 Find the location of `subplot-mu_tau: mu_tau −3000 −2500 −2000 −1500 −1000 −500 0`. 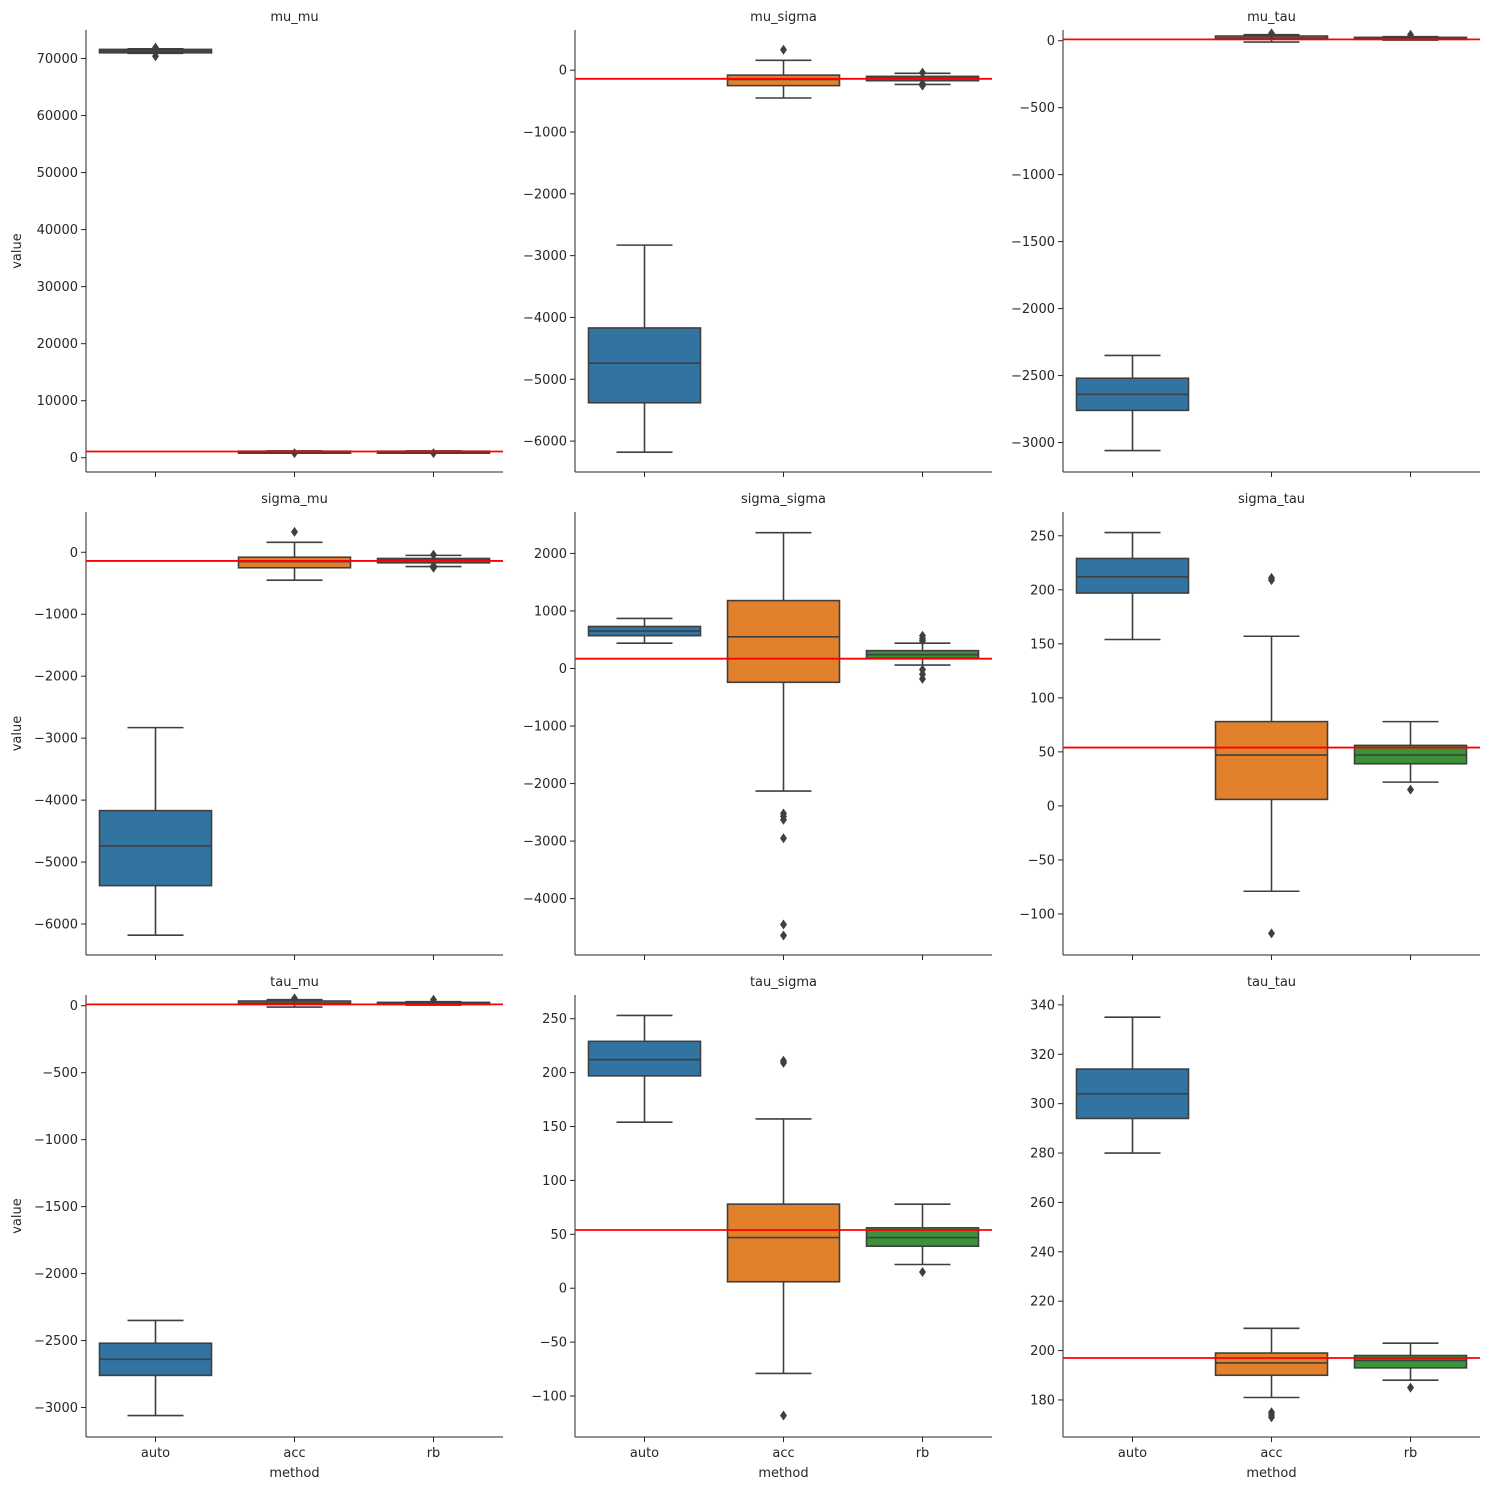

subplot-mu_tau: mu_tau −3000 −2500 −2000 −1500 −1000 −500 0 is located at coordinates (1245, 243).